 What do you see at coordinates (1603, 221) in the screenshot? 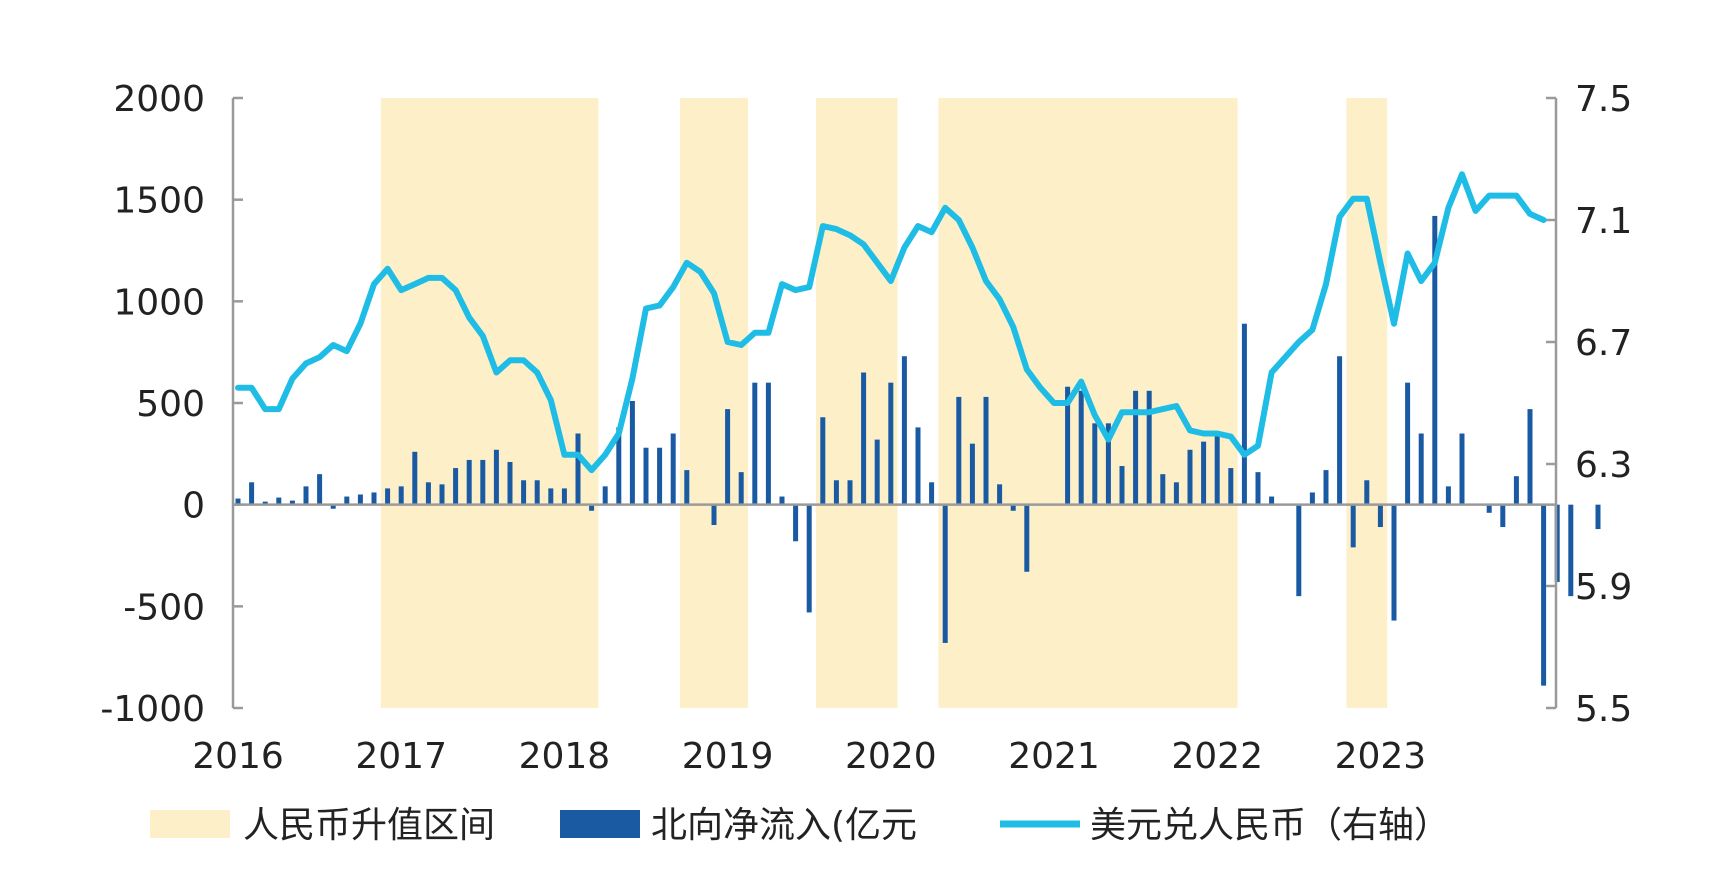
I see `right-tick-label: 7.1` at bounding box center [1603, 221].